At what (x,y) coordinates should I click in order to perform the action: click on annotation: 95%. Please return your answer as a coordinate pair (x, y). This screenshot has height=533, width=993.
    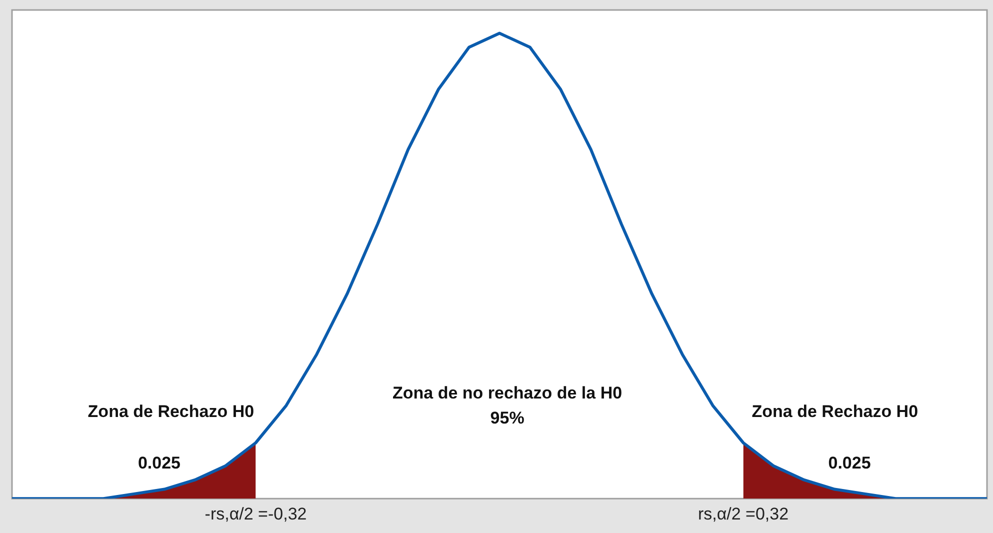
    Looking at the image, I should click on (507, 418).